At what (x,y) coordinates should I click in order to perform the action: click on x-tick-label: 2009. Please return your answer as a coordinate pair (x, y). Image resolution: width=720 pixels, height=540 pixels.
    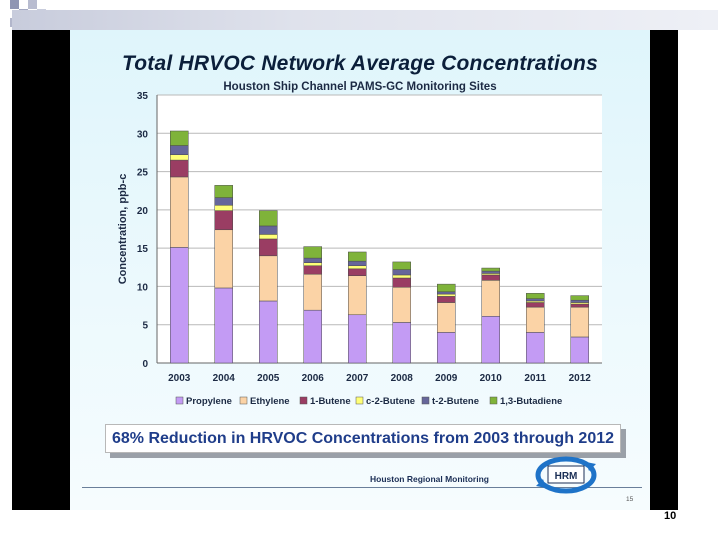
    Looking at the image, I should click on (446, 378).